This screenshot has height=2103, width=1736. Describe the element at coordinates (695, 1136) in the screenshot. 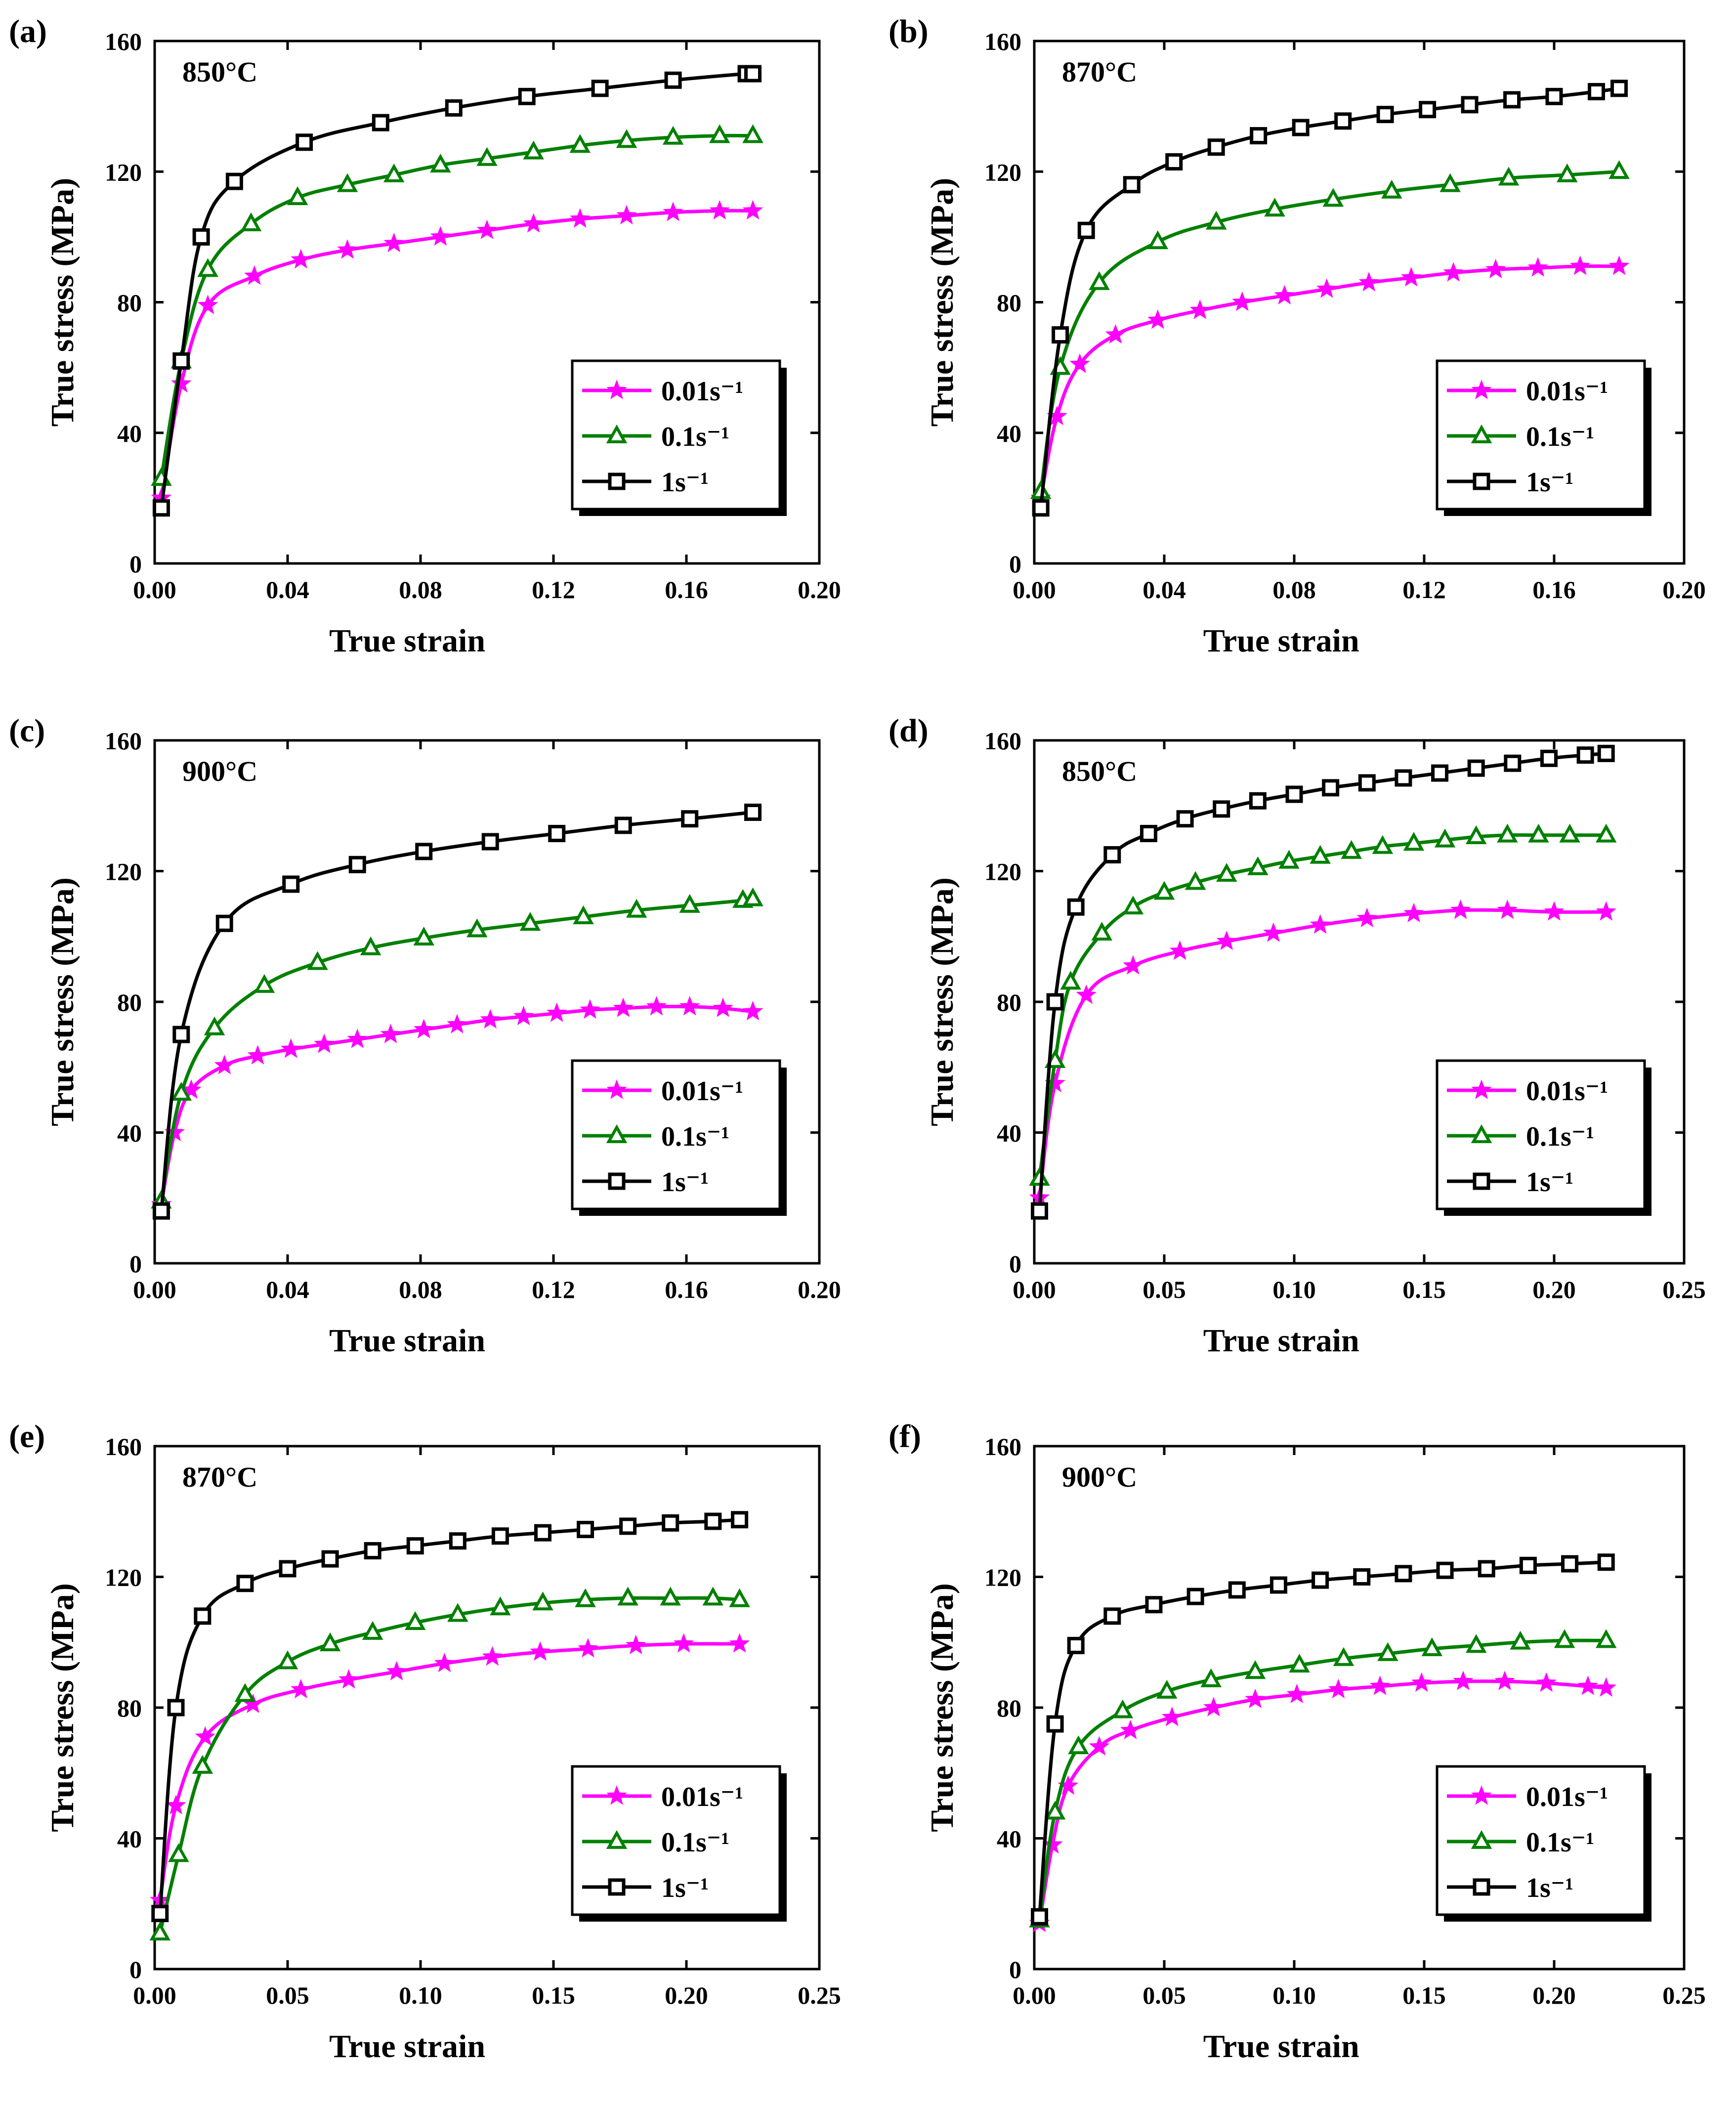

I see `legend-entry: 0.1s⁻¹` at that location.